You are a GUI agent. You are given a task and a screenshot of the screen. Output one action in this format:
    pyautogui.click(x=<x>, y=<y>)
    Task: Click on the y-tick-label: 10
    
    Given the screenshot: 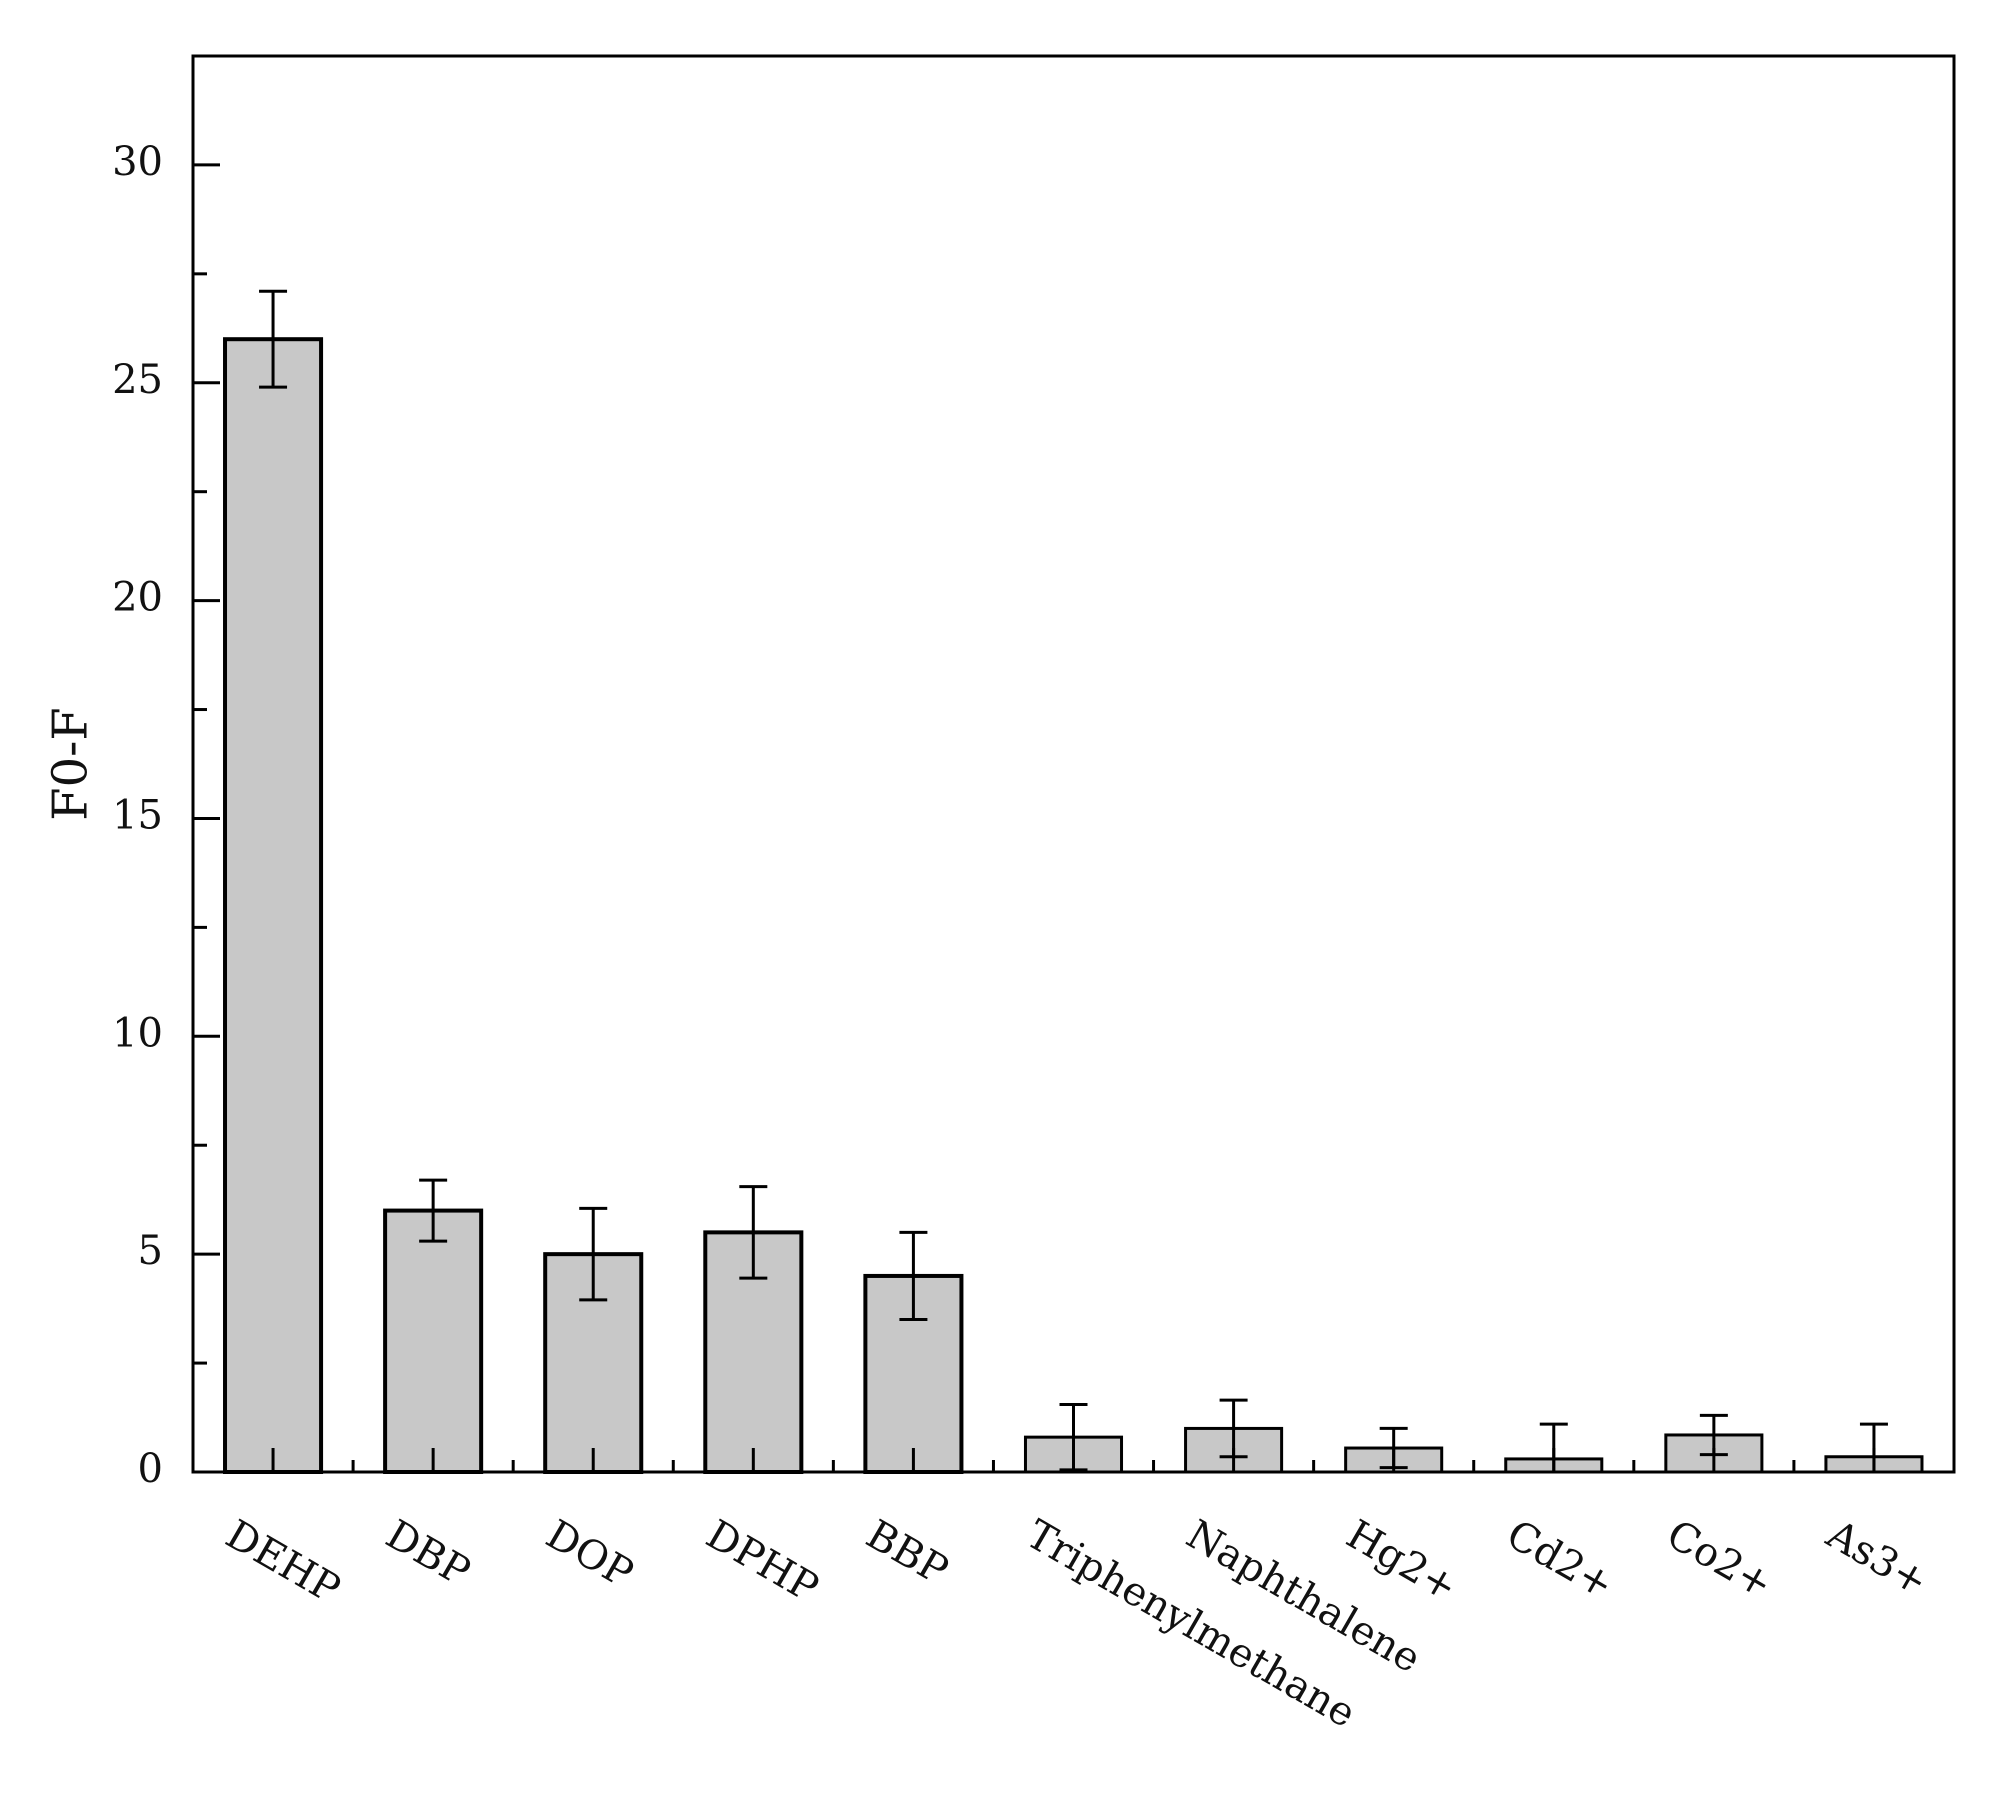 What is the action you would take?
    pyautogui.click(x=137, y=1033)
    